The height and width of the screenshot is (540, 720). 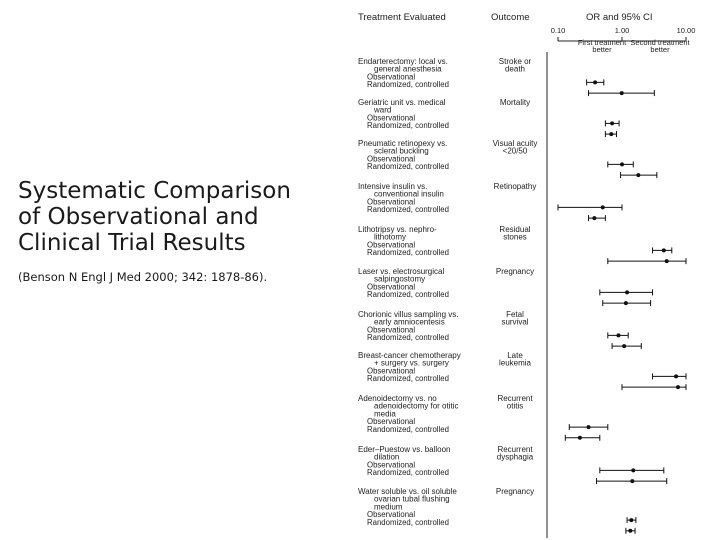 What do you see at coordinates (390, 237) in the screenshot?
I see `comparison-name: lithotomy` at bounding box center [390, 237].